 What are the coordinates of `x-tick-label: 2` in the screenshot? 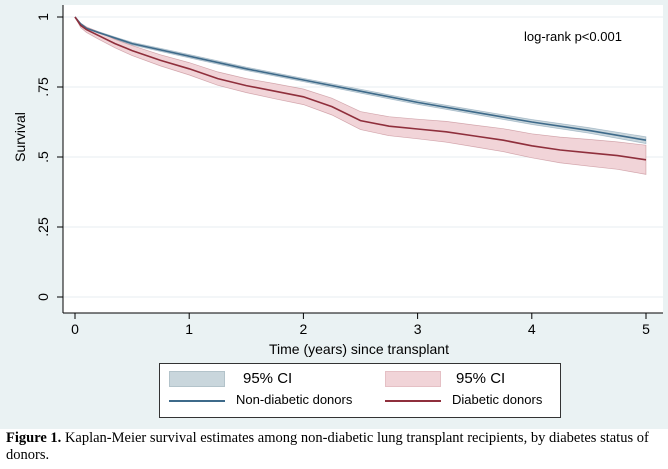 It's located at (304, 329).